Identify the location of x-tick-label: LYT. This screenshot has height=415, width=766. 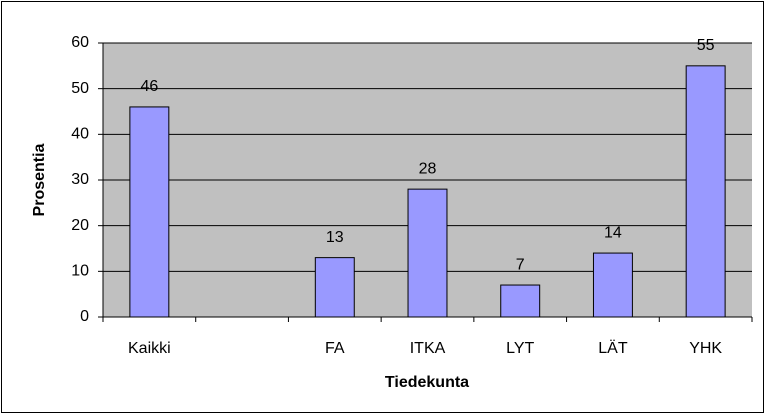
(520, 348).